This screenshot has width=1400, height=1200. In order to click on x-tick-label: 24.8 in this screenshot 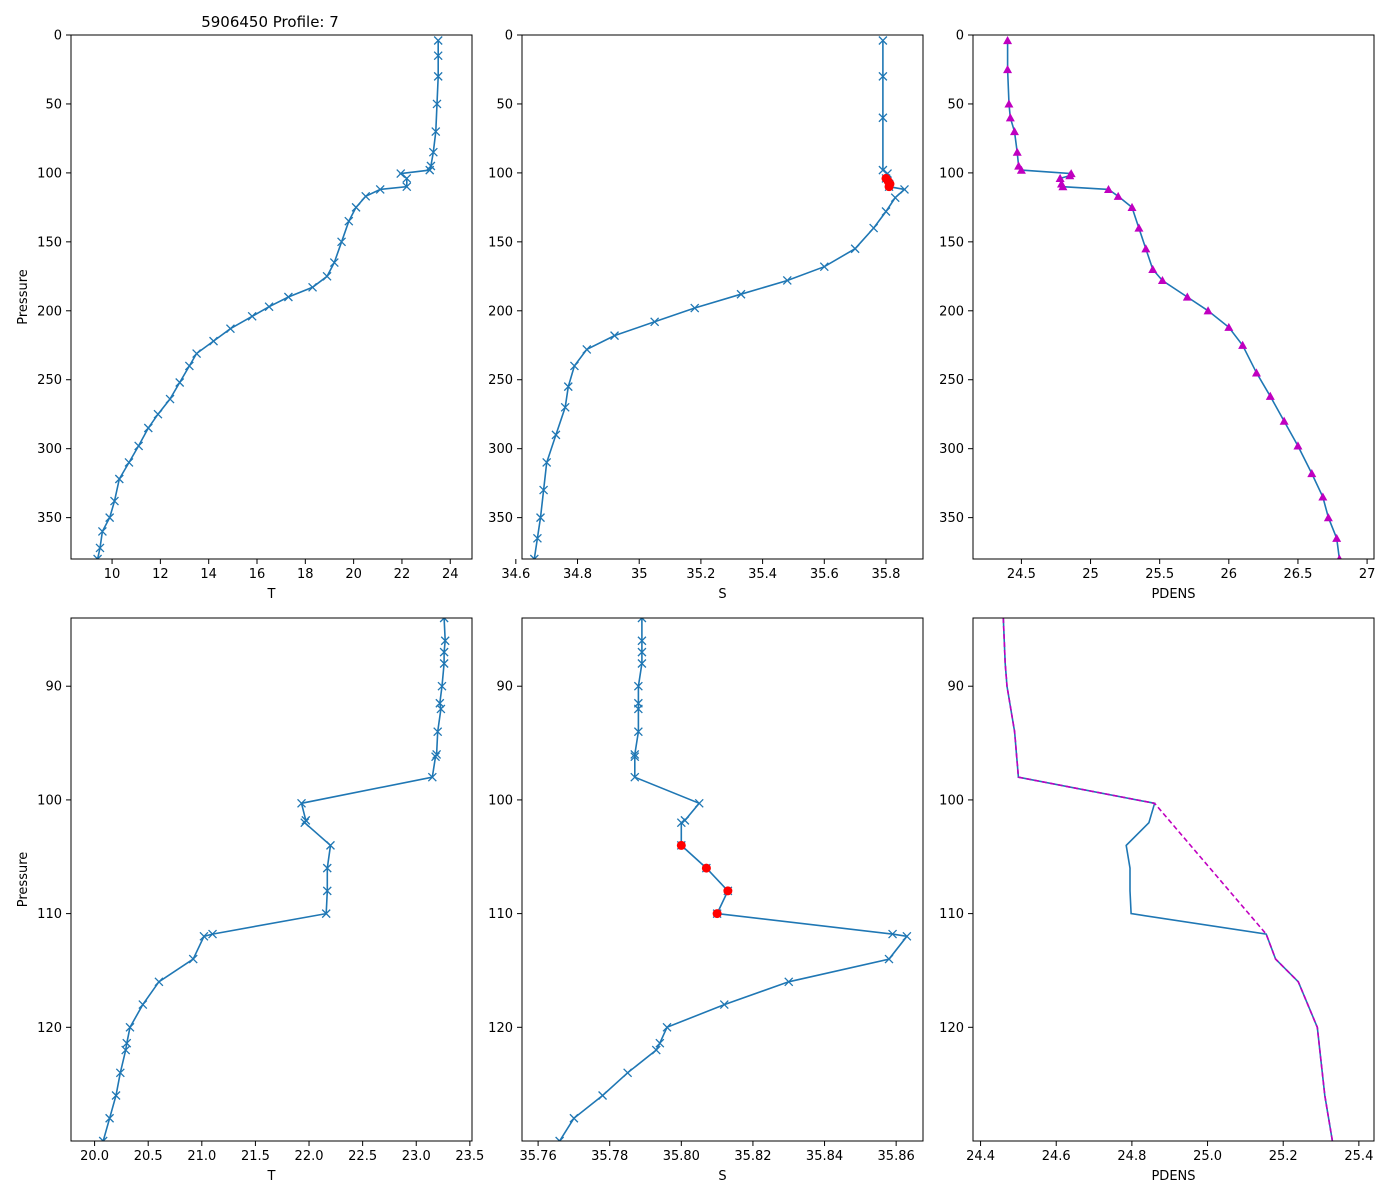, I will do `click(1131, 1156)`.